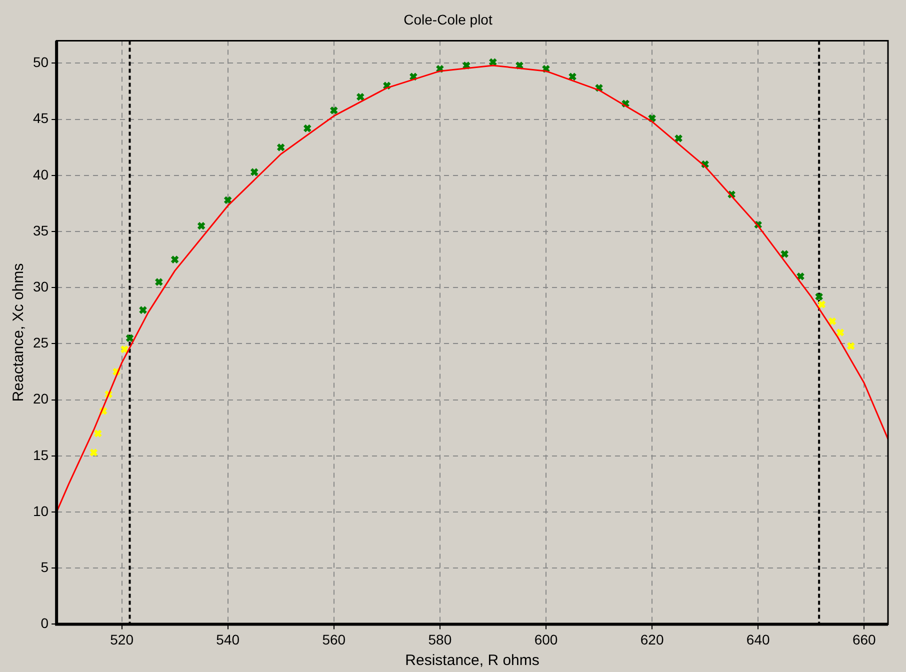  Describe the element at coordinates (19, 332) in the screenshot. I see `y-axis-title: Reactance, Xc ohms` at that location.